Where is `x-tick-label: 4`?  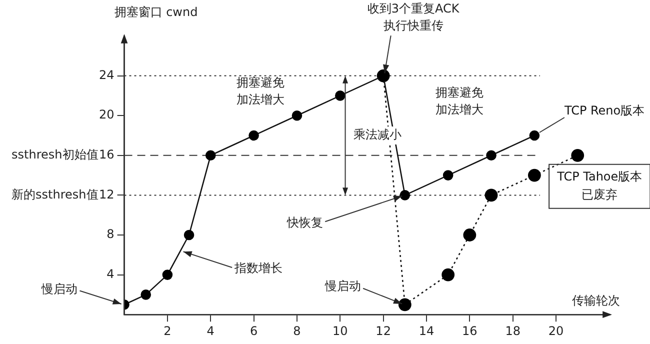 x-tick-label: 4 is located at coordinates (210, 331).